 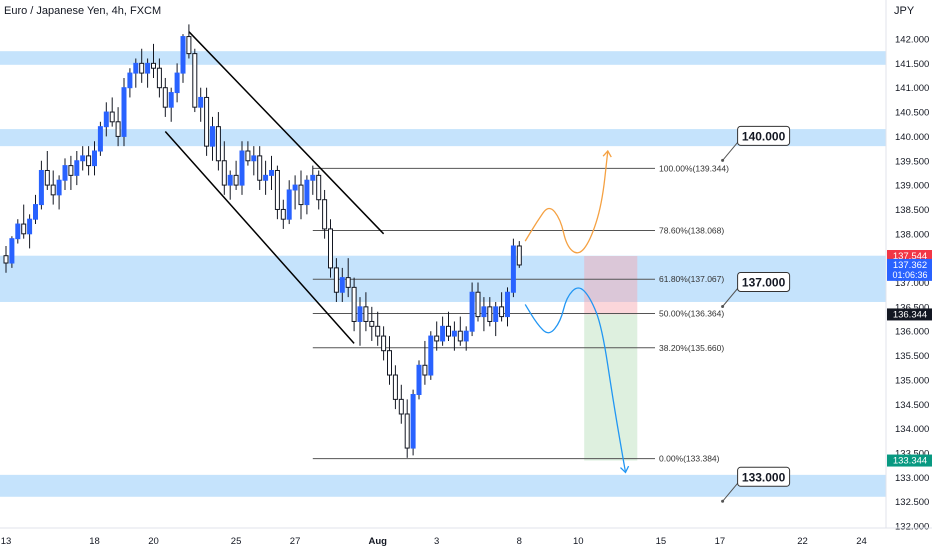 What do you see at coordinates (912, 113) in the screenshot?
I see `price-tick-label: 140.500` at bounding box center [912, 113].